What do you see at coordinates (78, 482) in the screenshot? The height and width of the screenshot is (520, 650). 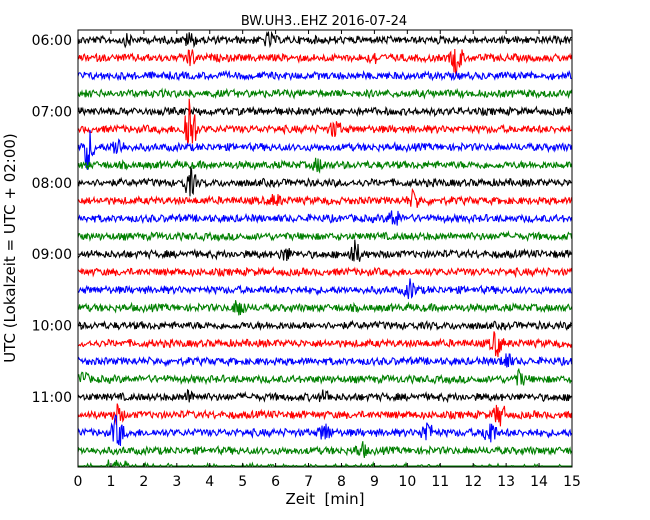 I see `x-tick-label: 0` at bounding box center [78, 482].